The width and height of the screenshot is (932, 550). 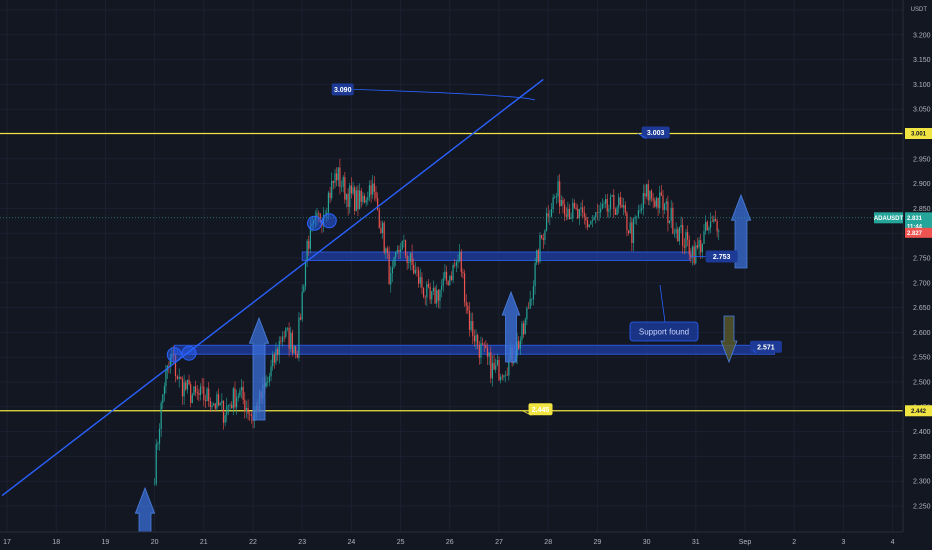 What do you see at coordinates (922, 283) in the screenshot?
I see `price-tick-label: 2.700` at bounding box center [922, 283].